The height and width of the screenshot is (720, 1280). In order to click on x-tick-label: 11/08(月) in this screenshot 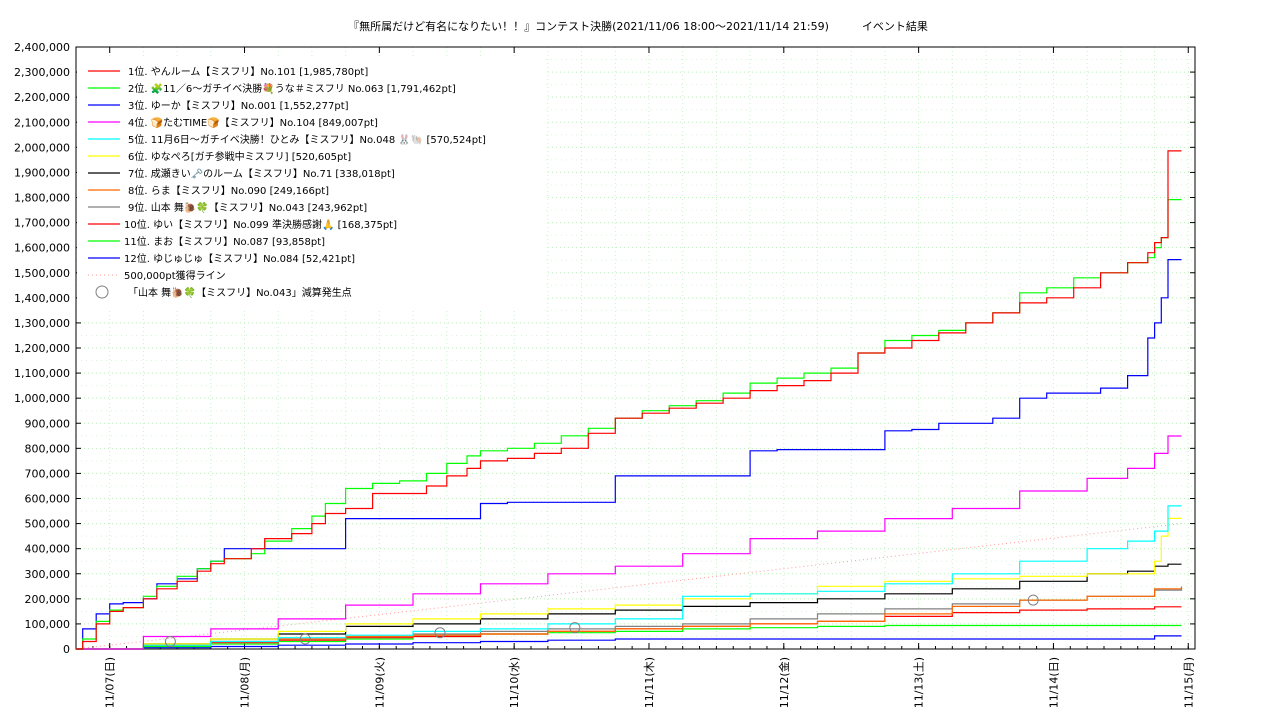, I will do `click(245, 682)`.